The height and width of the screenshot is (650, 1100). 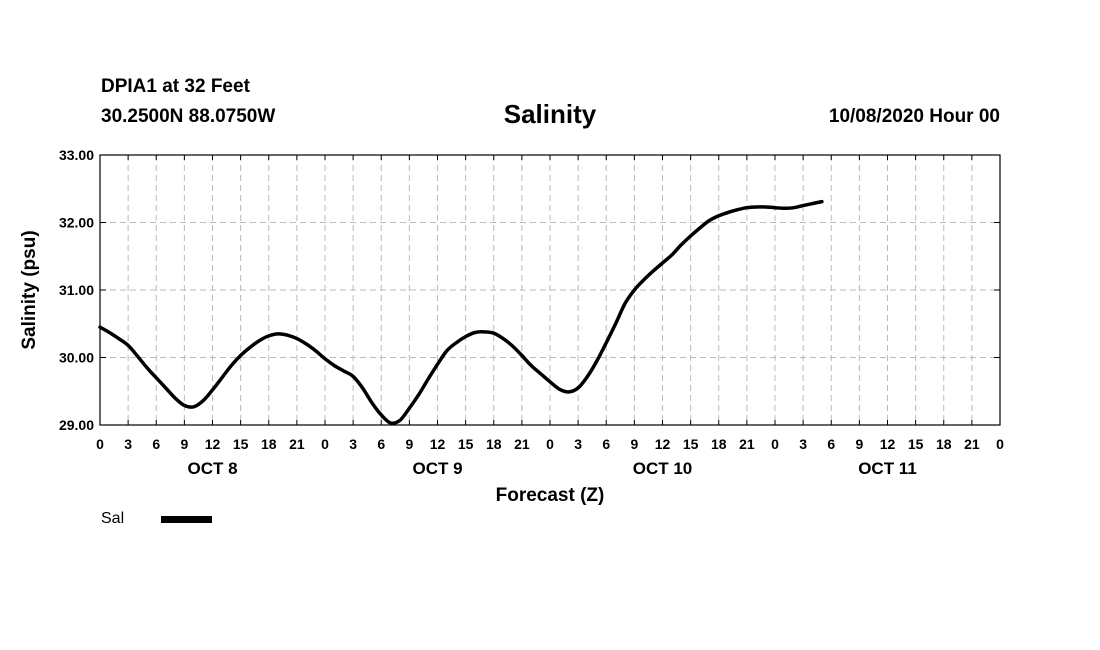 What do you see at coordinates (550, 114) in the screenshot?
I see `chart-title: Salinity` at bounding box center [550, 114].